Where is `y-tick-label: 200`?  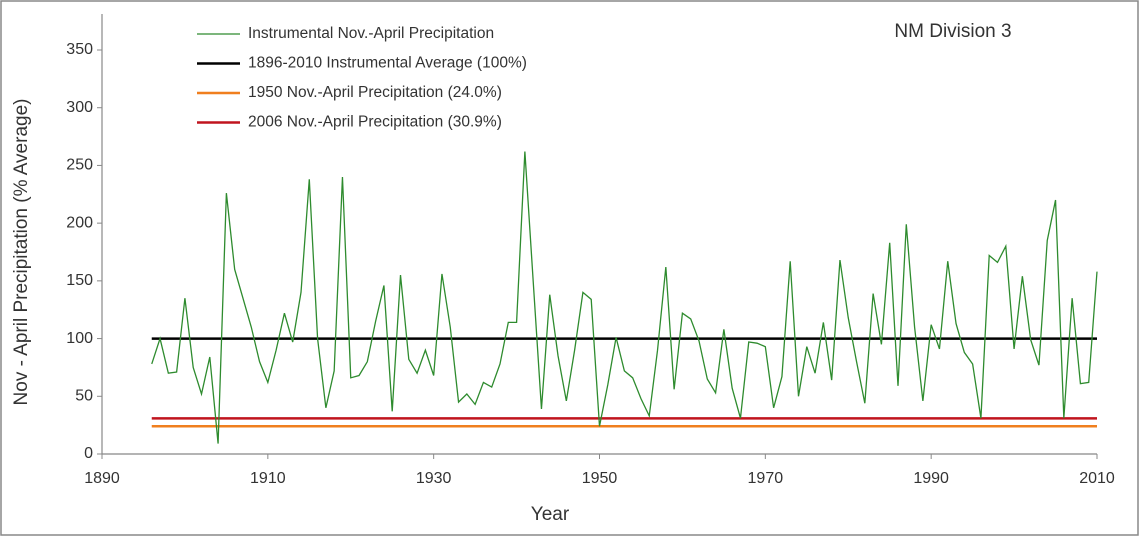
y-tick-label: 200 is located at coordinates (79, 222).